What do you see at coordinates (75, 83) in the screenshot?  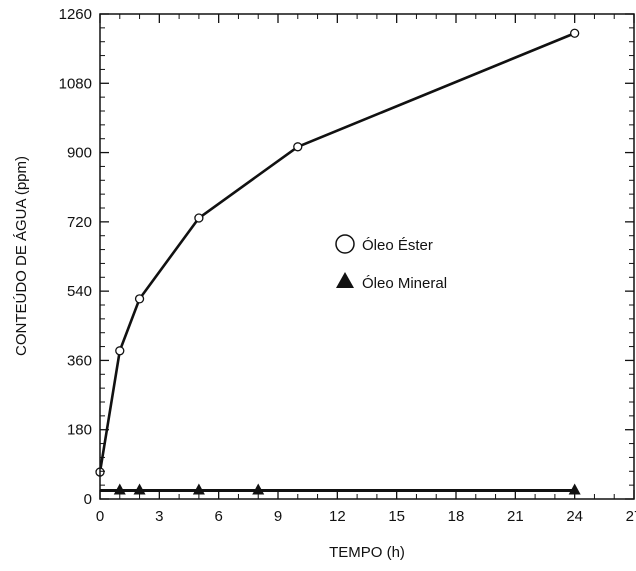 I see `y-tick-label: 1080` at bounding box center [75, 83].